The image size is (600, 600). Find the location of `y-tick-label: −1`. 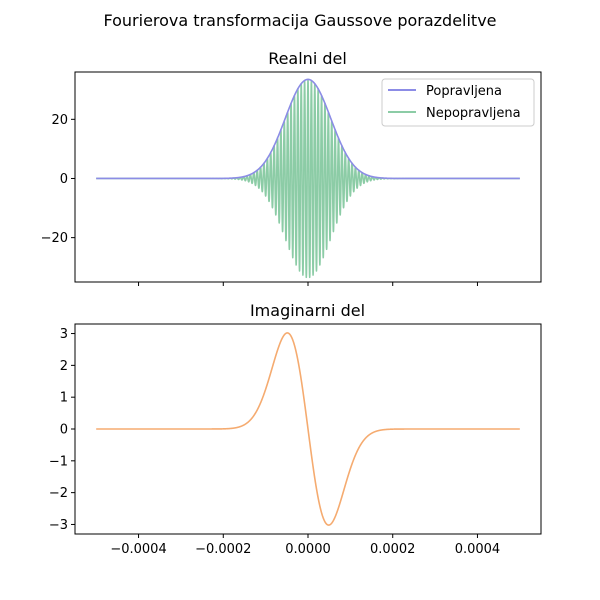

y-tick-label: −1 is located at coordinates (58, 461).